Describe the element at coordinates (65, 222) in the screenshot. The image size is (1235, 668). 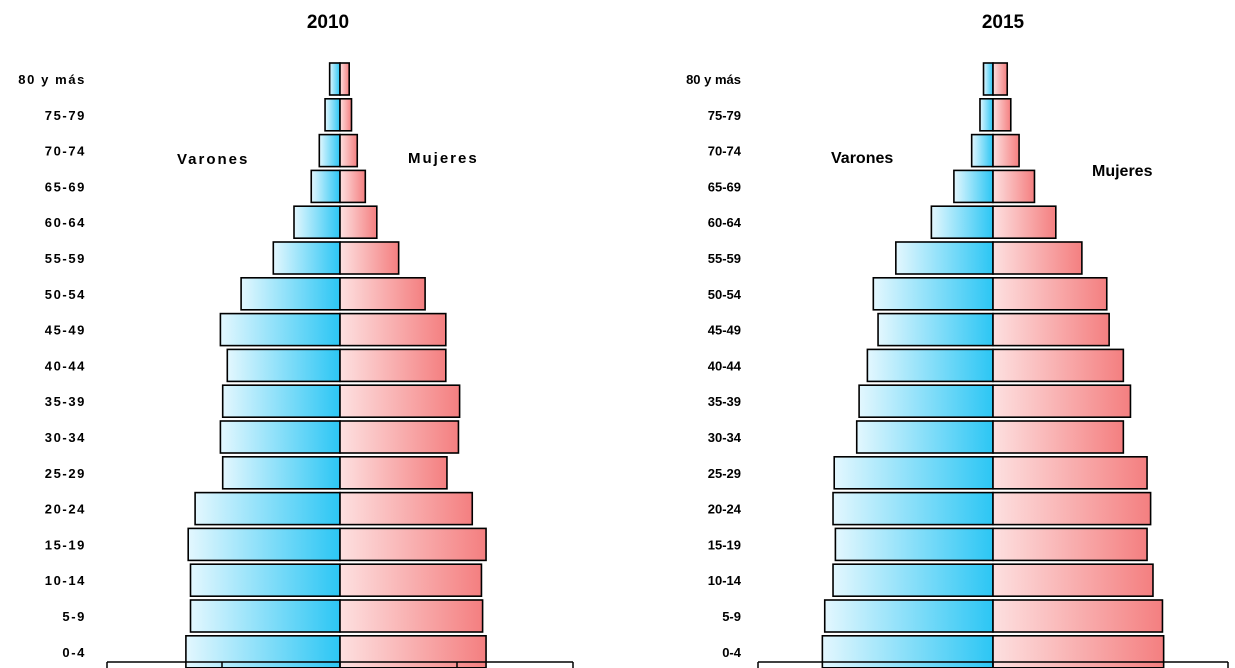
I see `age-label-2010-4: 60-64` at that location.